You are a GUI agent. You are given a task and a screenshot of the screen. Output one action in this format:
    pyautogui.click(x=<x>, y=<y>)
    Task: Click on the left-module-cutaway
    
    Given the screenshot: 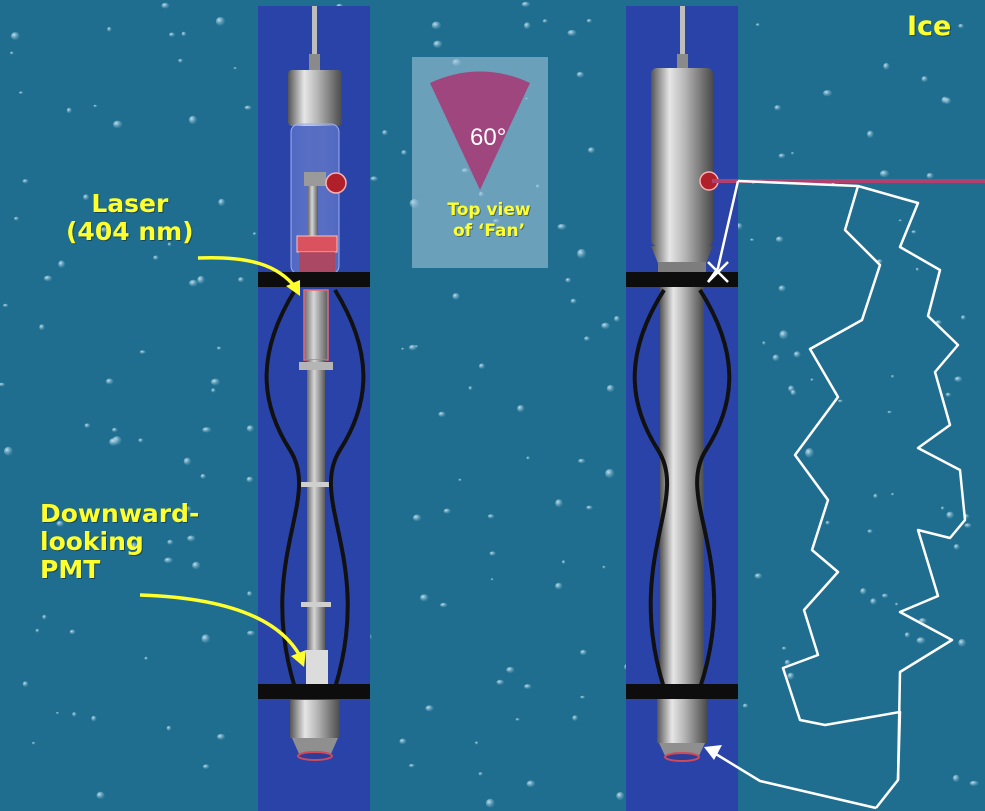 What is the action you would take?
    pyautogui.click(x=317, y=383)
    